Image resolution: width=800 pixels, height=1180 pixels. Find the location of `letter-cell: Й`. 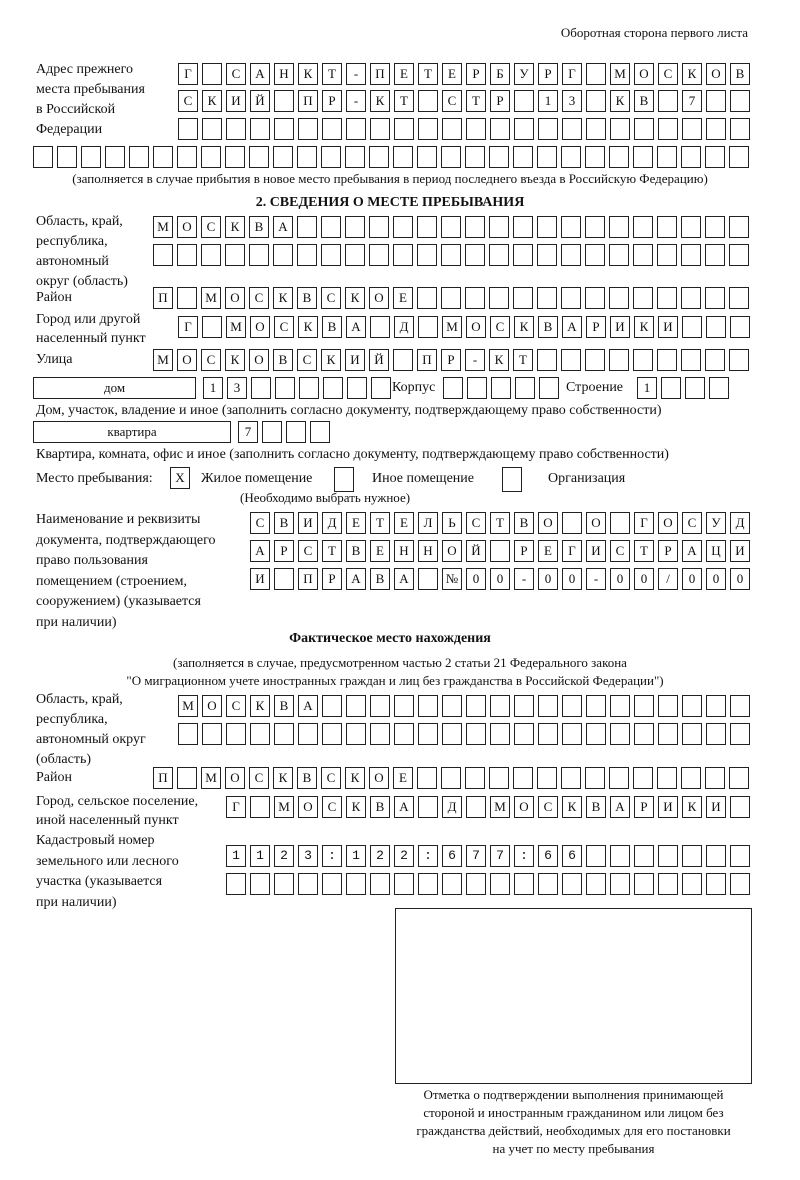

letter-cell: Й is located at coordinates (379, 360).